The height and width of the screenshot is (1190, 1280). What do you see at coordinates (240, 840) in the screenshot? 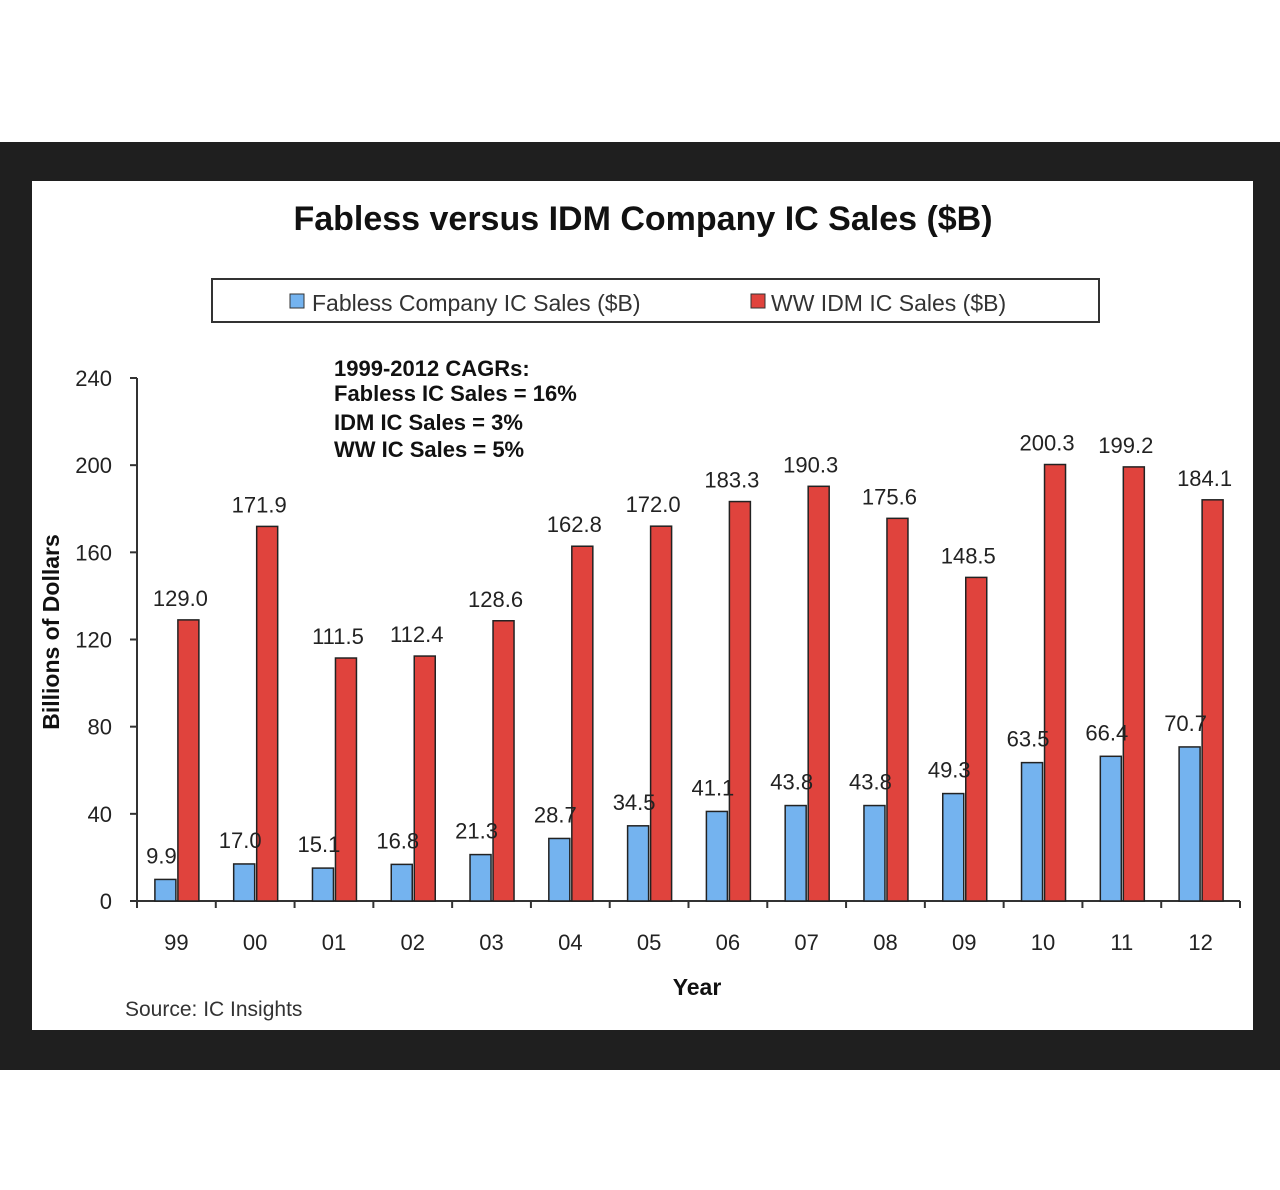
I see `data-label-fabless: 17.0` at bounding box center [240, 840].